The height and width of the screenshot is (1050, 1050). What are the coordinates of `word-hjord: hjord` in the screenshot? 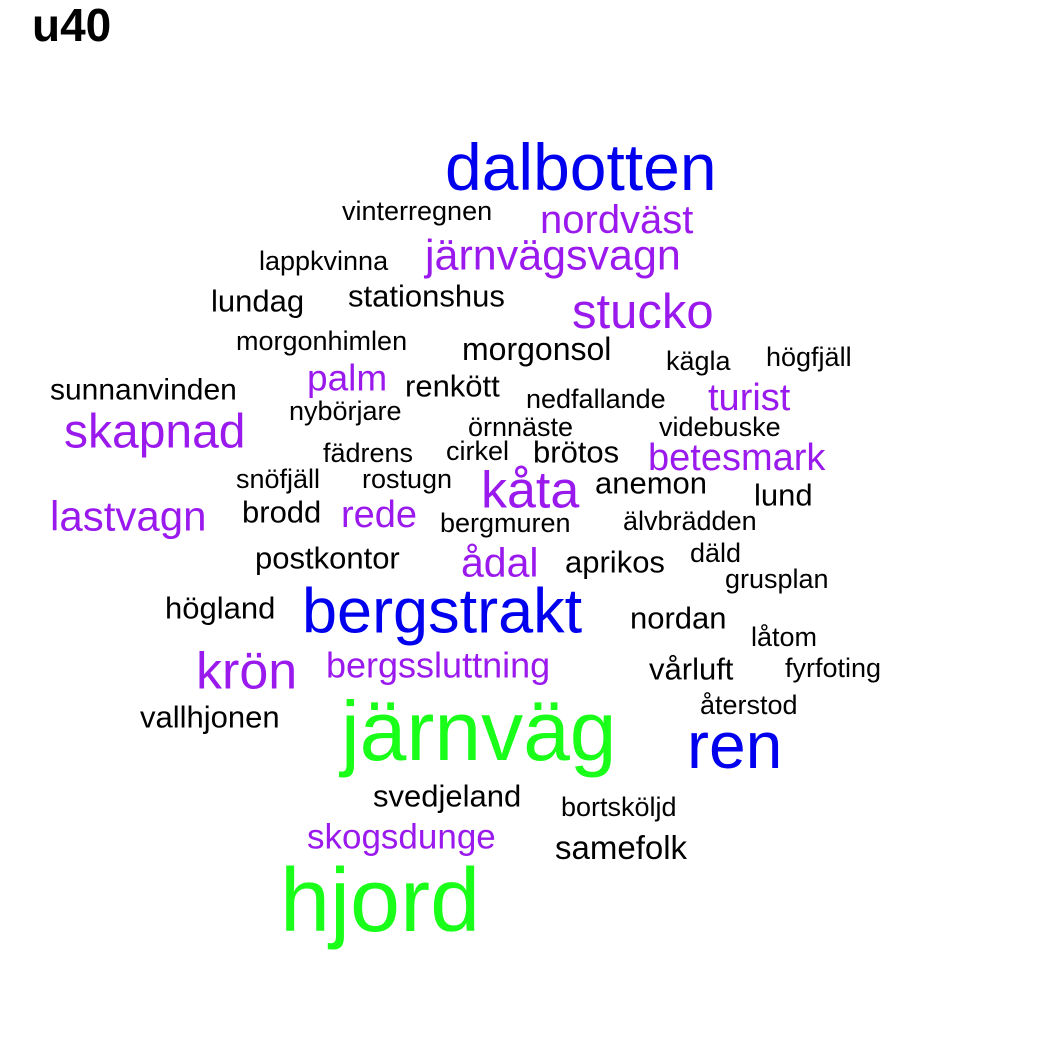 It's located at (380, 901).